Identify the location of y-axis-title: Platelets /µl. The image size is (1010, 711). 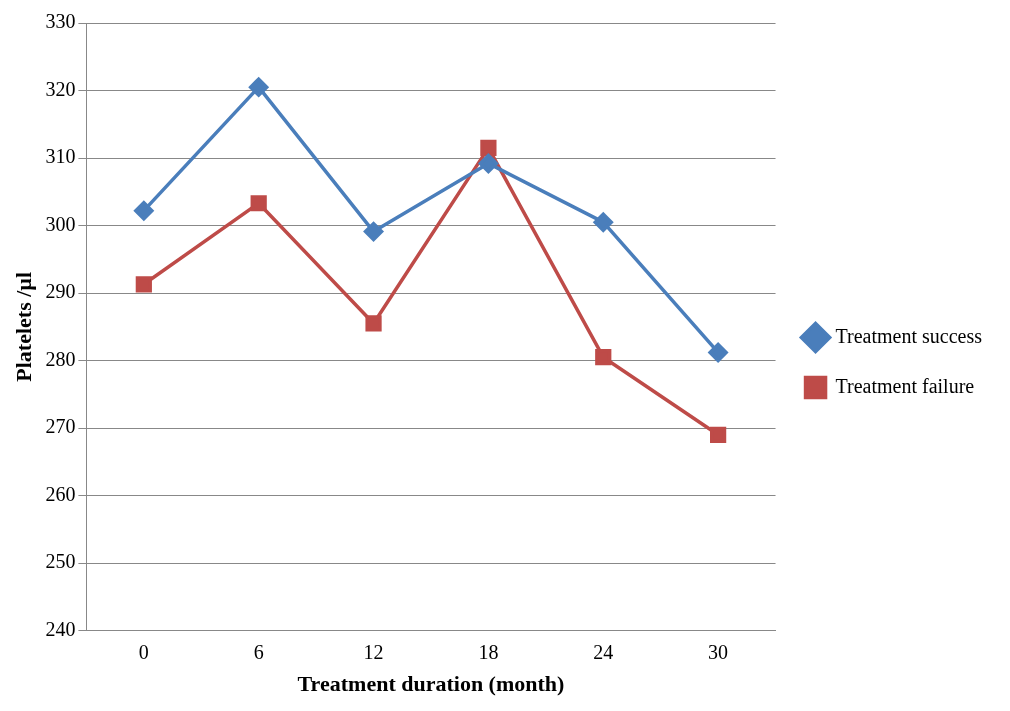
(23, 326).